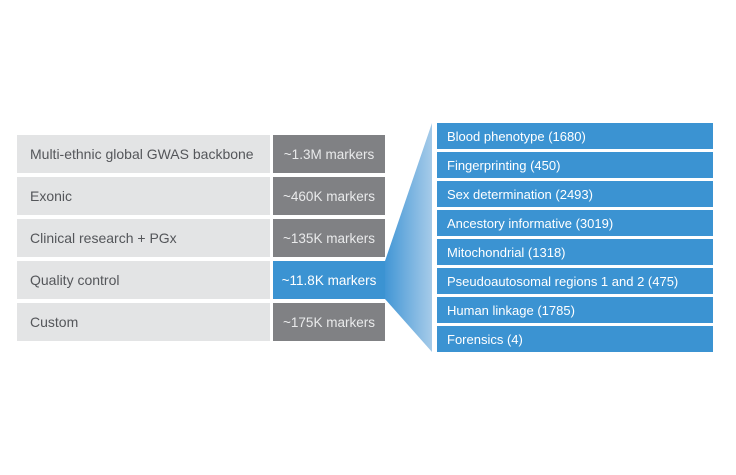  I want to click on marker-count-cell: ~1.3M markers, so click(329, 154).